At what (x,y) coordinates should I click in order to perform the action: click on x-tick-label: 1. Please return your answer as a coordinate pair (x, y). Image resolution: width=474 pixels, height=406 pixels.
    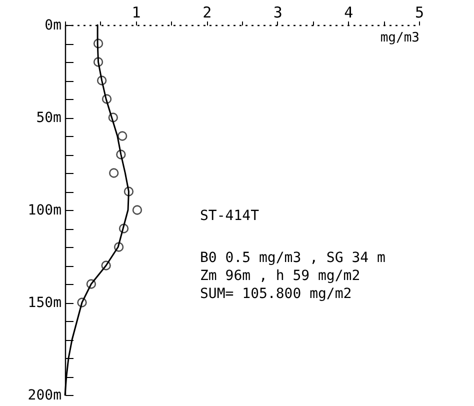
    Looking at the image, I should click on (136, 13).